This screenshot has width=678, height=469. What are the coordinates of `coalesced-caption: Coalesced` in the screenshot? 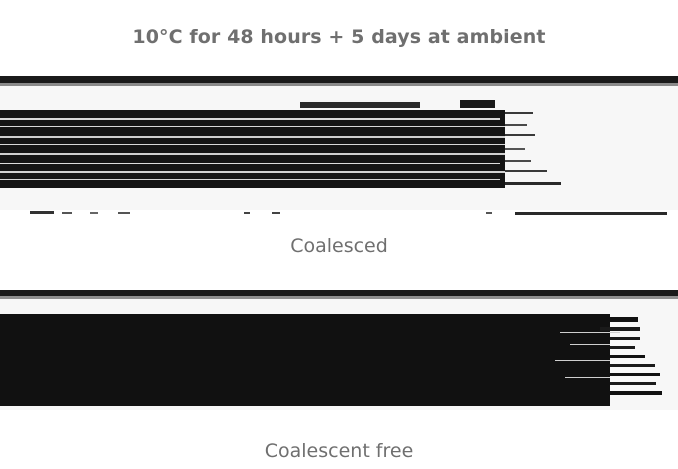 It's located at (339, 246).